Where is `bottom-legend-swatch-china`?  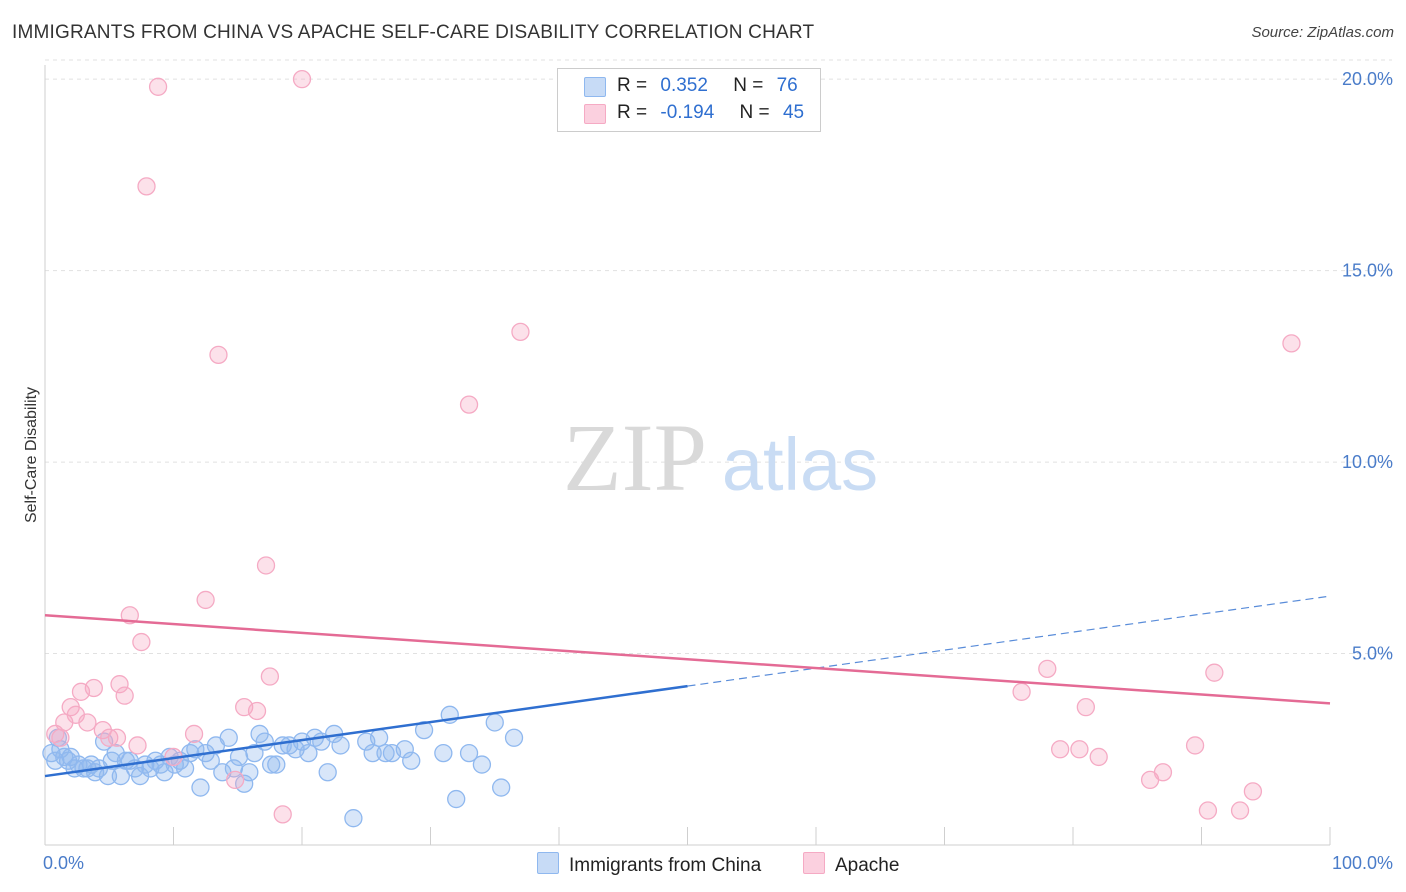 bottom-legend-swatch-china is located at coordinates (548, 863).